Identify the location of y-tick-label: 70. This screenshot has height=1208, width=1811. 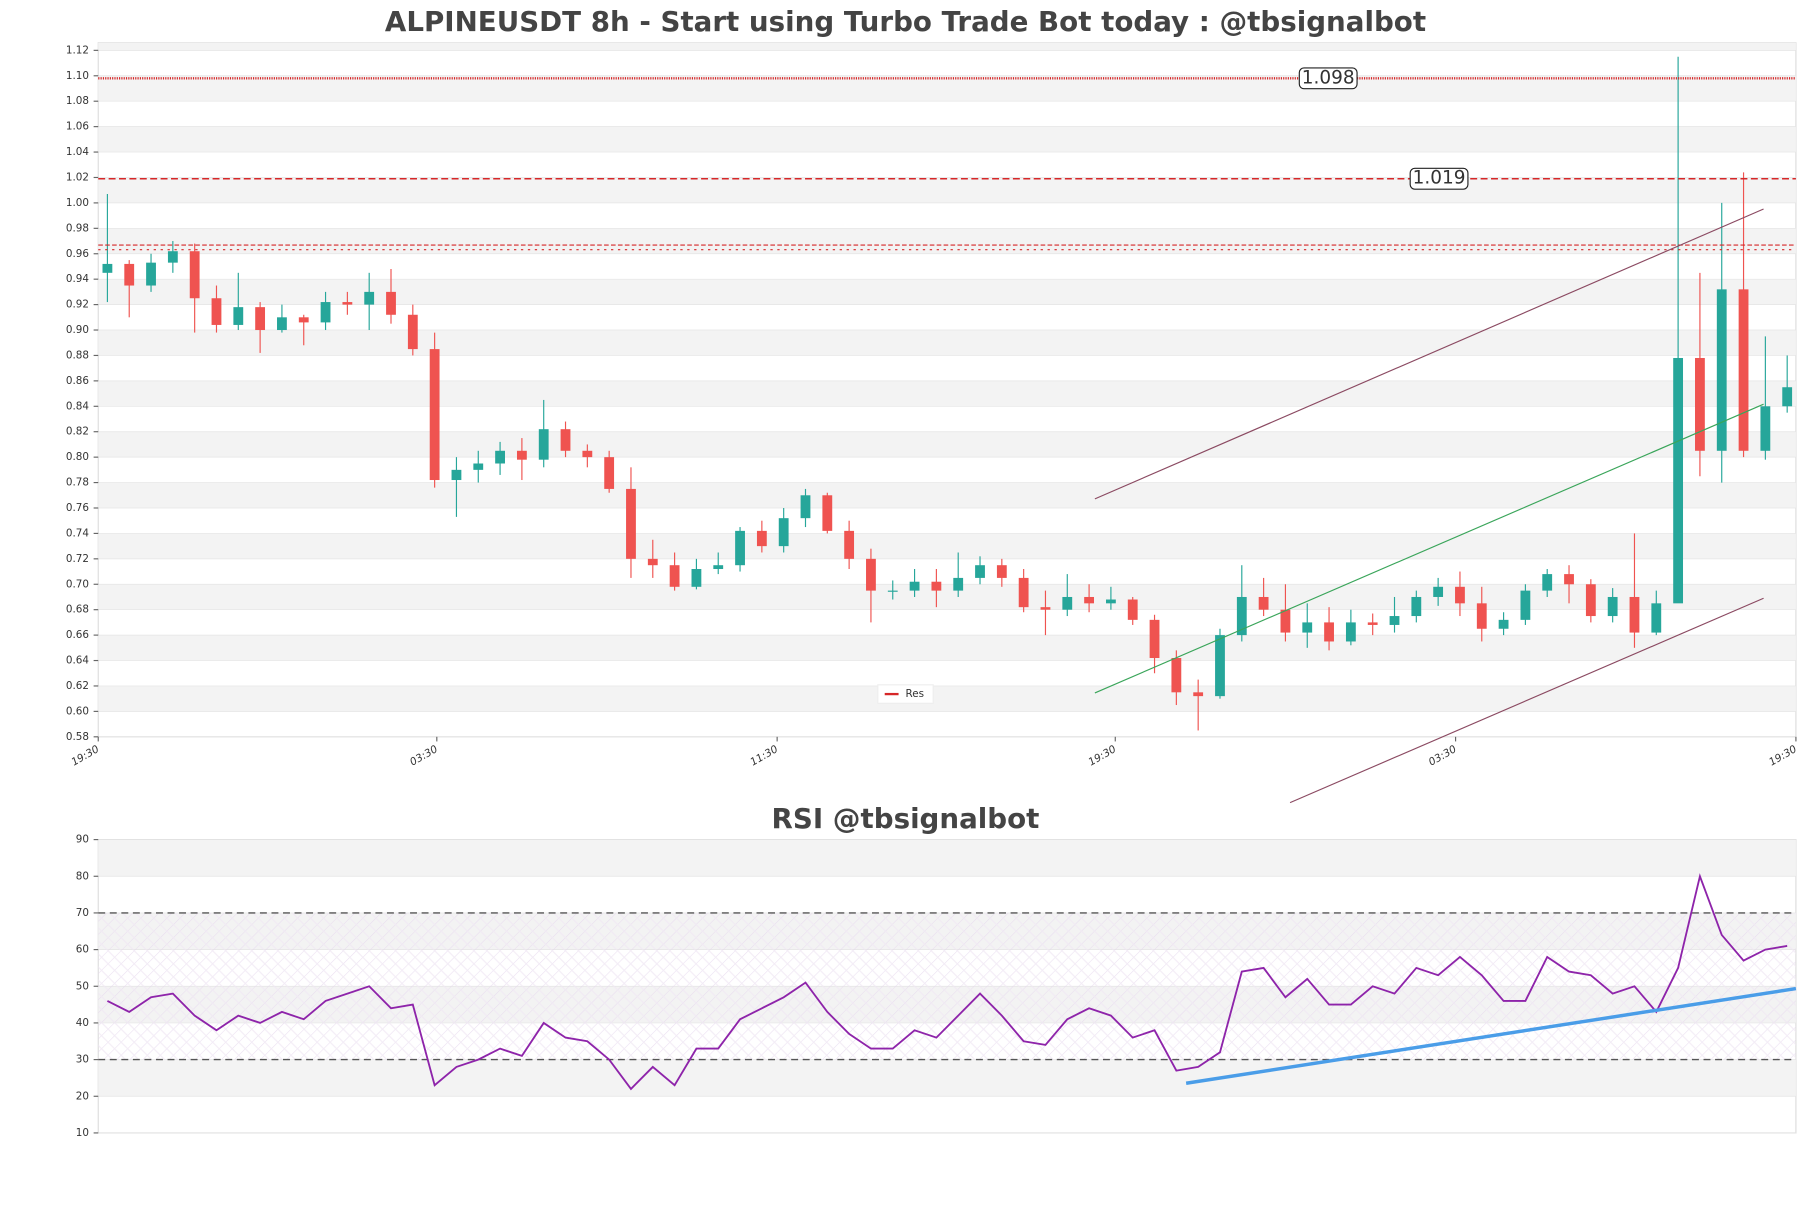
(82, 913).